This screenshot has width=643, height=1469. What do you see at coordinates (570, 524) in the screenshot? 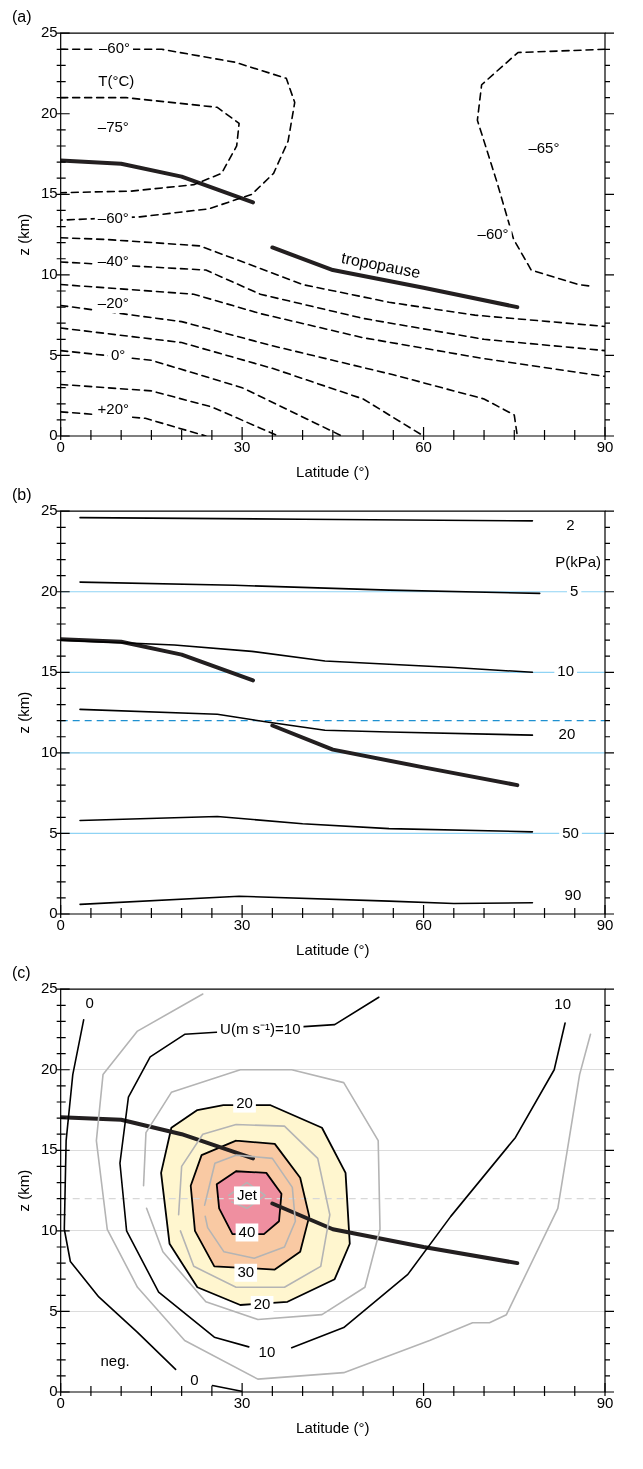
I see `annotation: 2` at bounding box center [570, 524].